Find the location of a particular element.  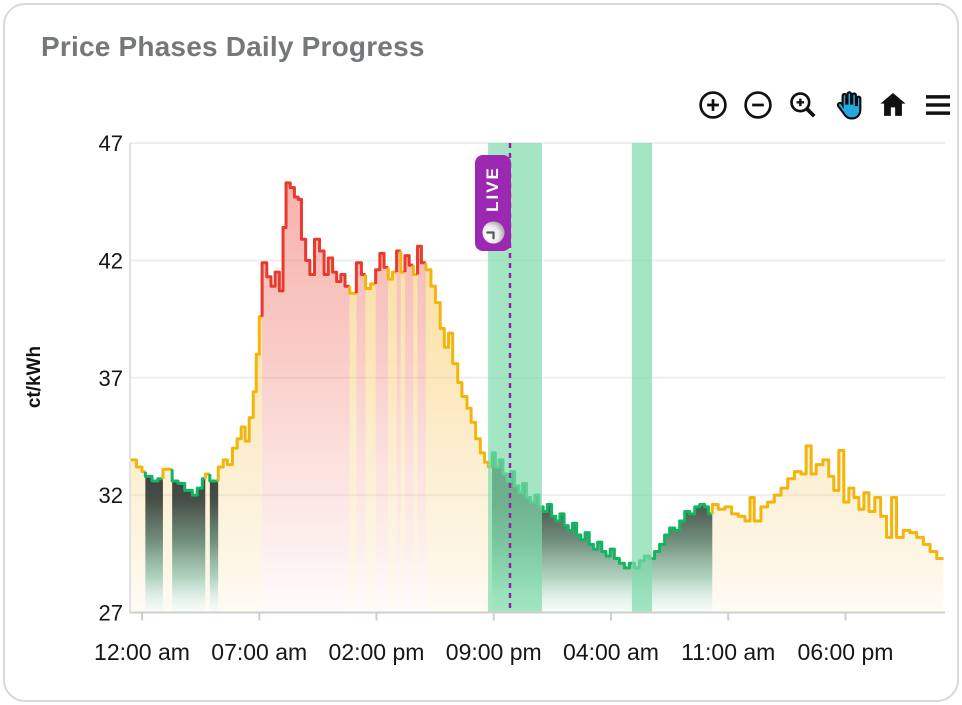

zoom-out-button is located at coordinates (758, 105).